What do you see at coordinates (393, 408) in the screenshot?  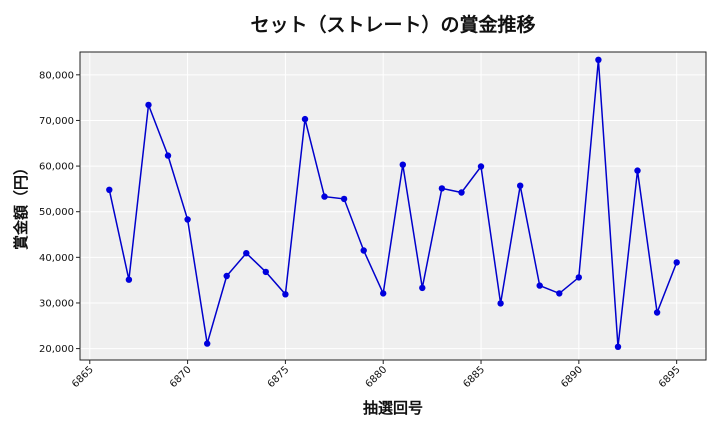 I see `x-axis-label: 抽選回号` at bounding box center [393, 408].